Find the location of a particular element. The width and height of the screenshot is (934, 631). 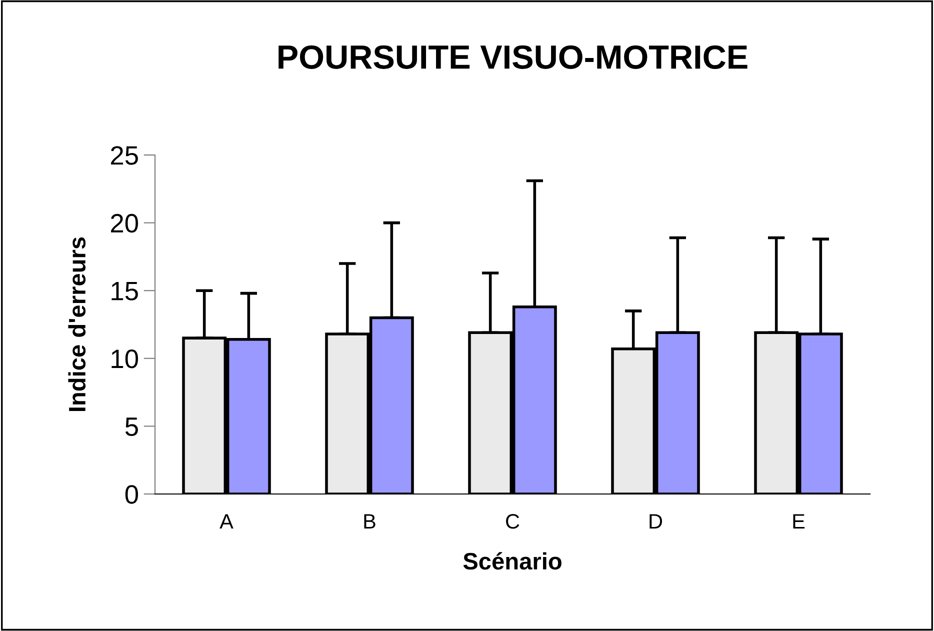

x-axis-title: Scénario is located at coordinates (512, 561).